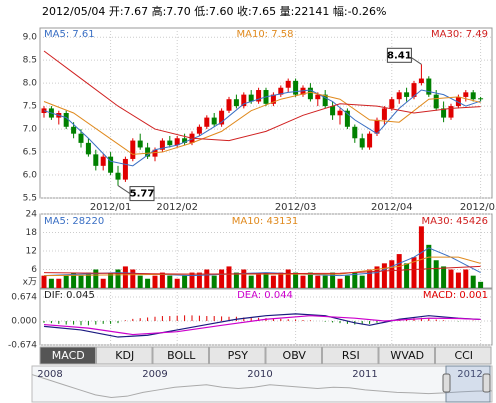 This screenshot has width=496, height=403. I want to click on x-tick-label: 2012/01, so click(111, 207).